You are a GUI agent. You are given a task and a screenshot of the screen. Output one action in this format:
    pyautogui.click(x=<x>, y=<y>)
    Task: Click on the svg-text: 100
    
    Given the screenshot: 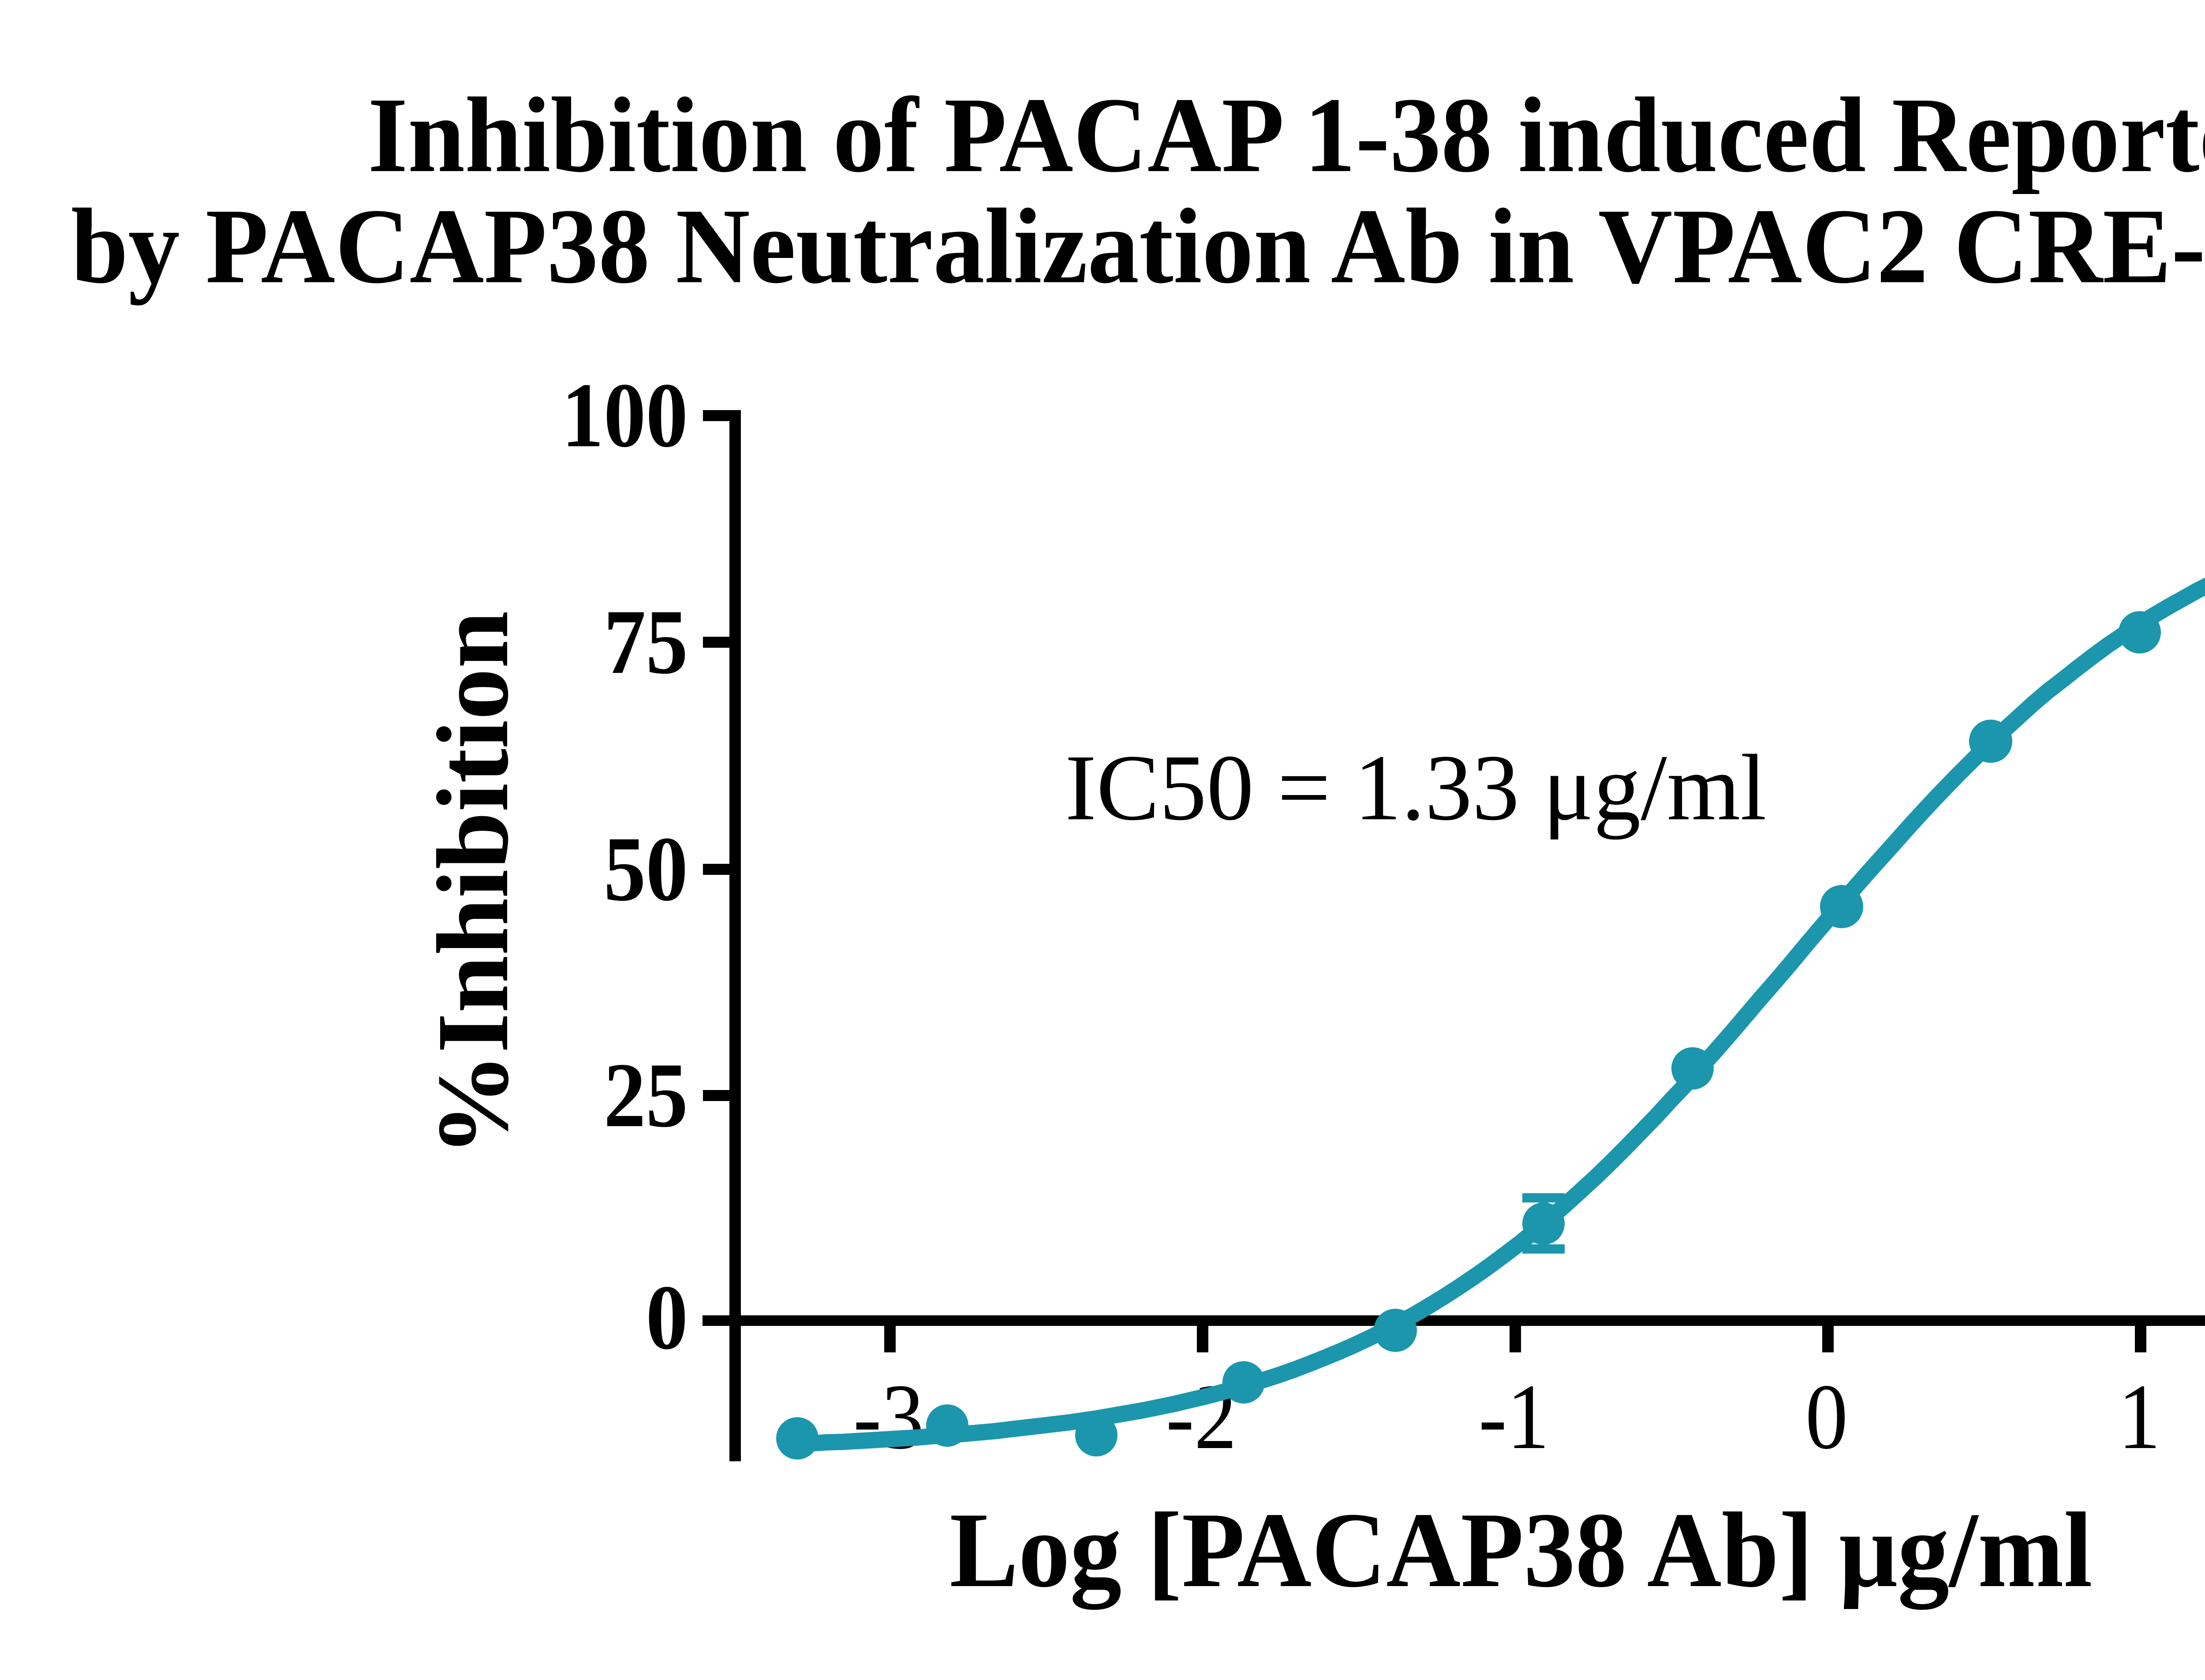 What is the action you would take?
    pyautogui.click(x=624, y=415)
    